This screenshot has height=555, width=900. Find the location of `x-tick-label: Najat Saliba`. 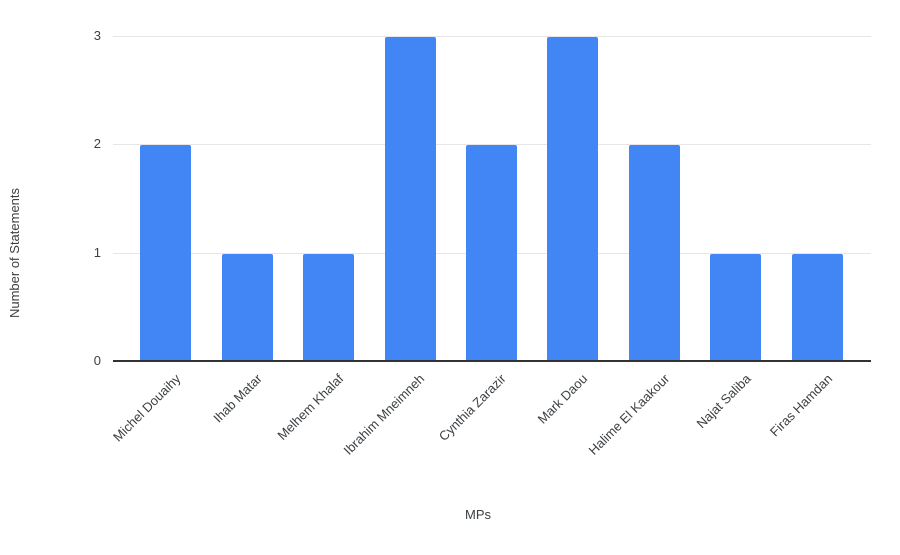

x-tick-label: Najat Saliba is located at coordinates (723, 401).